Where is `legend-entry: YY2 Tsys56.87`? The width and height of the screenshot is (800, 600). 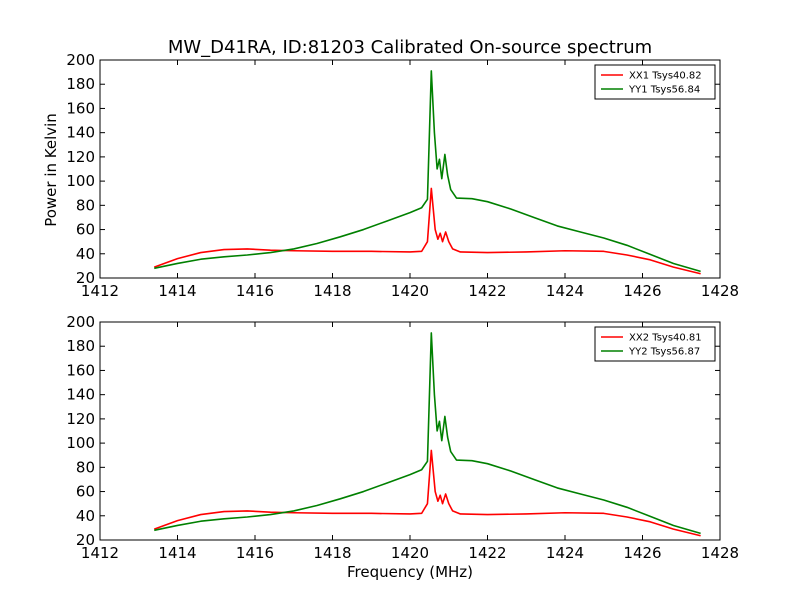
legend-entry: YY2 Tsys56.87 is located at coordinates (664, 352).